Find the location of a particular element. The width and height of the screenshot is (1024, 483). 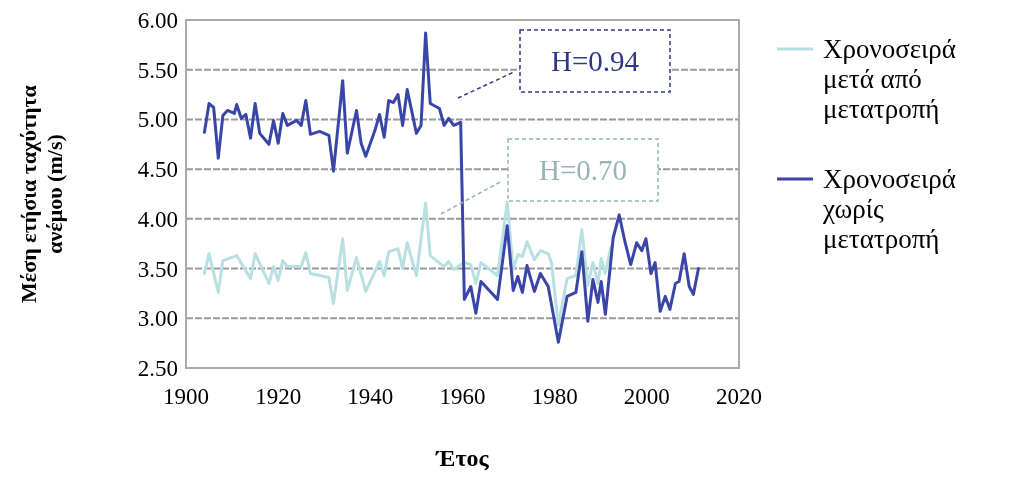

x-tick-label: 1920 is located at coordinates (278, 396).